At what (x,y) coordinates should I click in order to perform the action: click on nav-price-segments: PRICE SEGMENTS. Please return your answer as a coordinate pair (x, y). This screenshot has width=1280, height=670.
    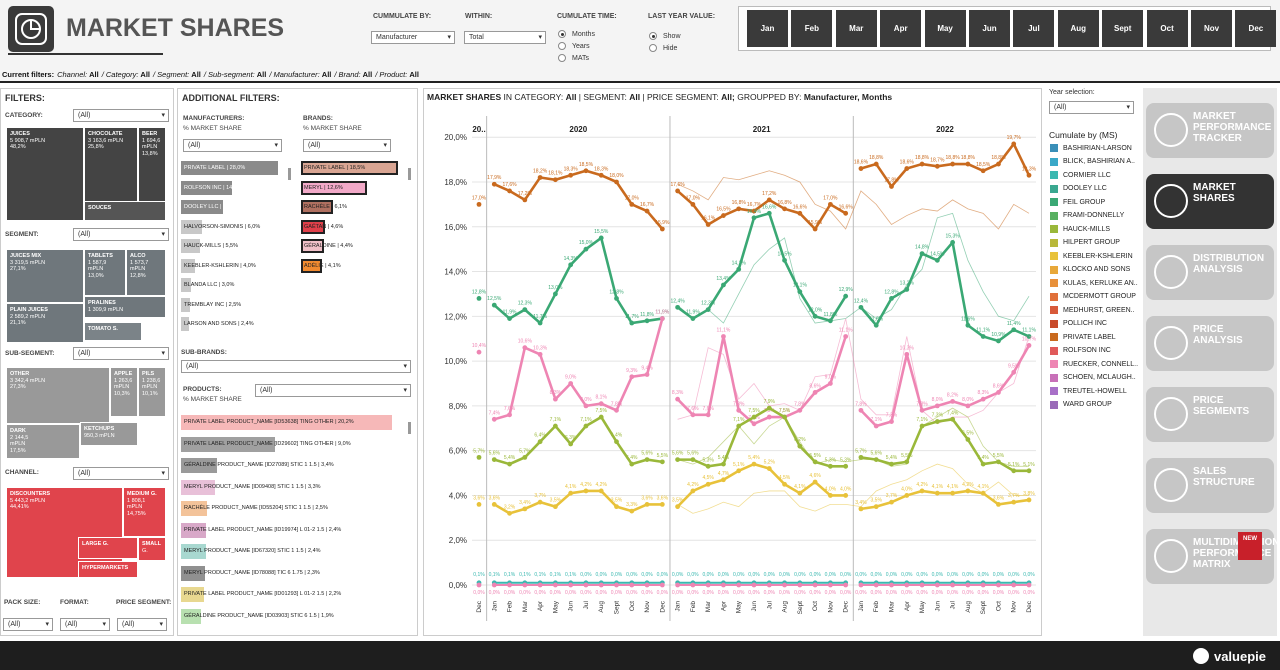
    Looking at the image, I should click on (1210, 414).